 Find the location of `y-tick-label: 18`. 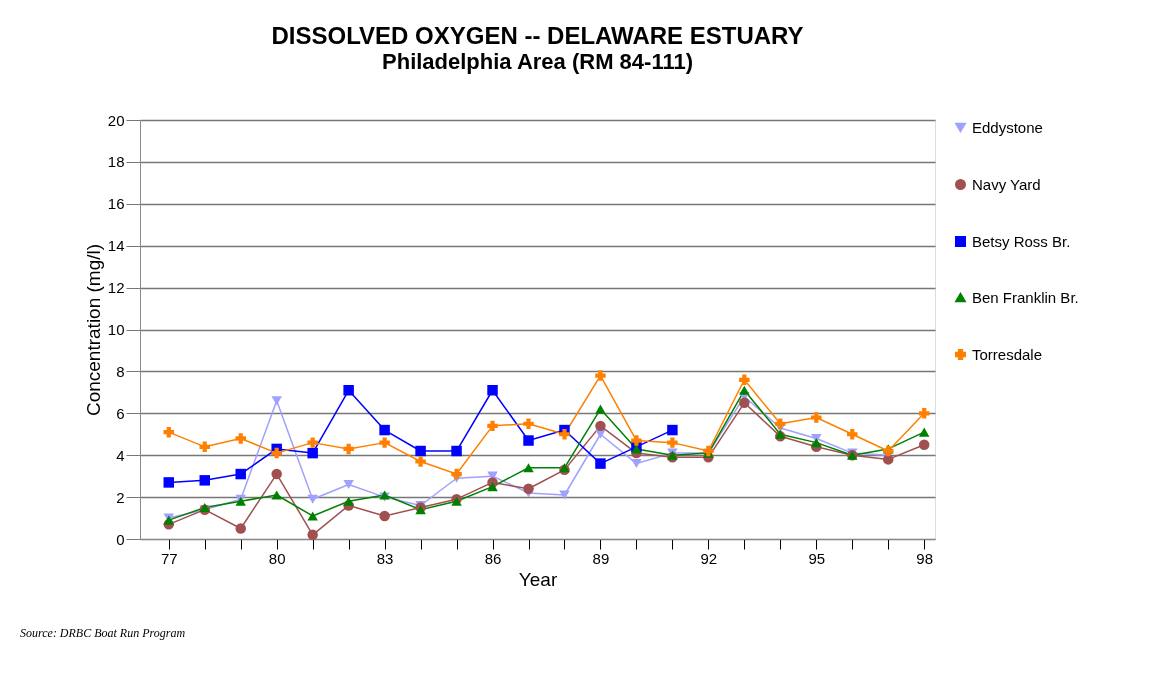

y-tick-label: 18 is located at coordinates (116, 162).